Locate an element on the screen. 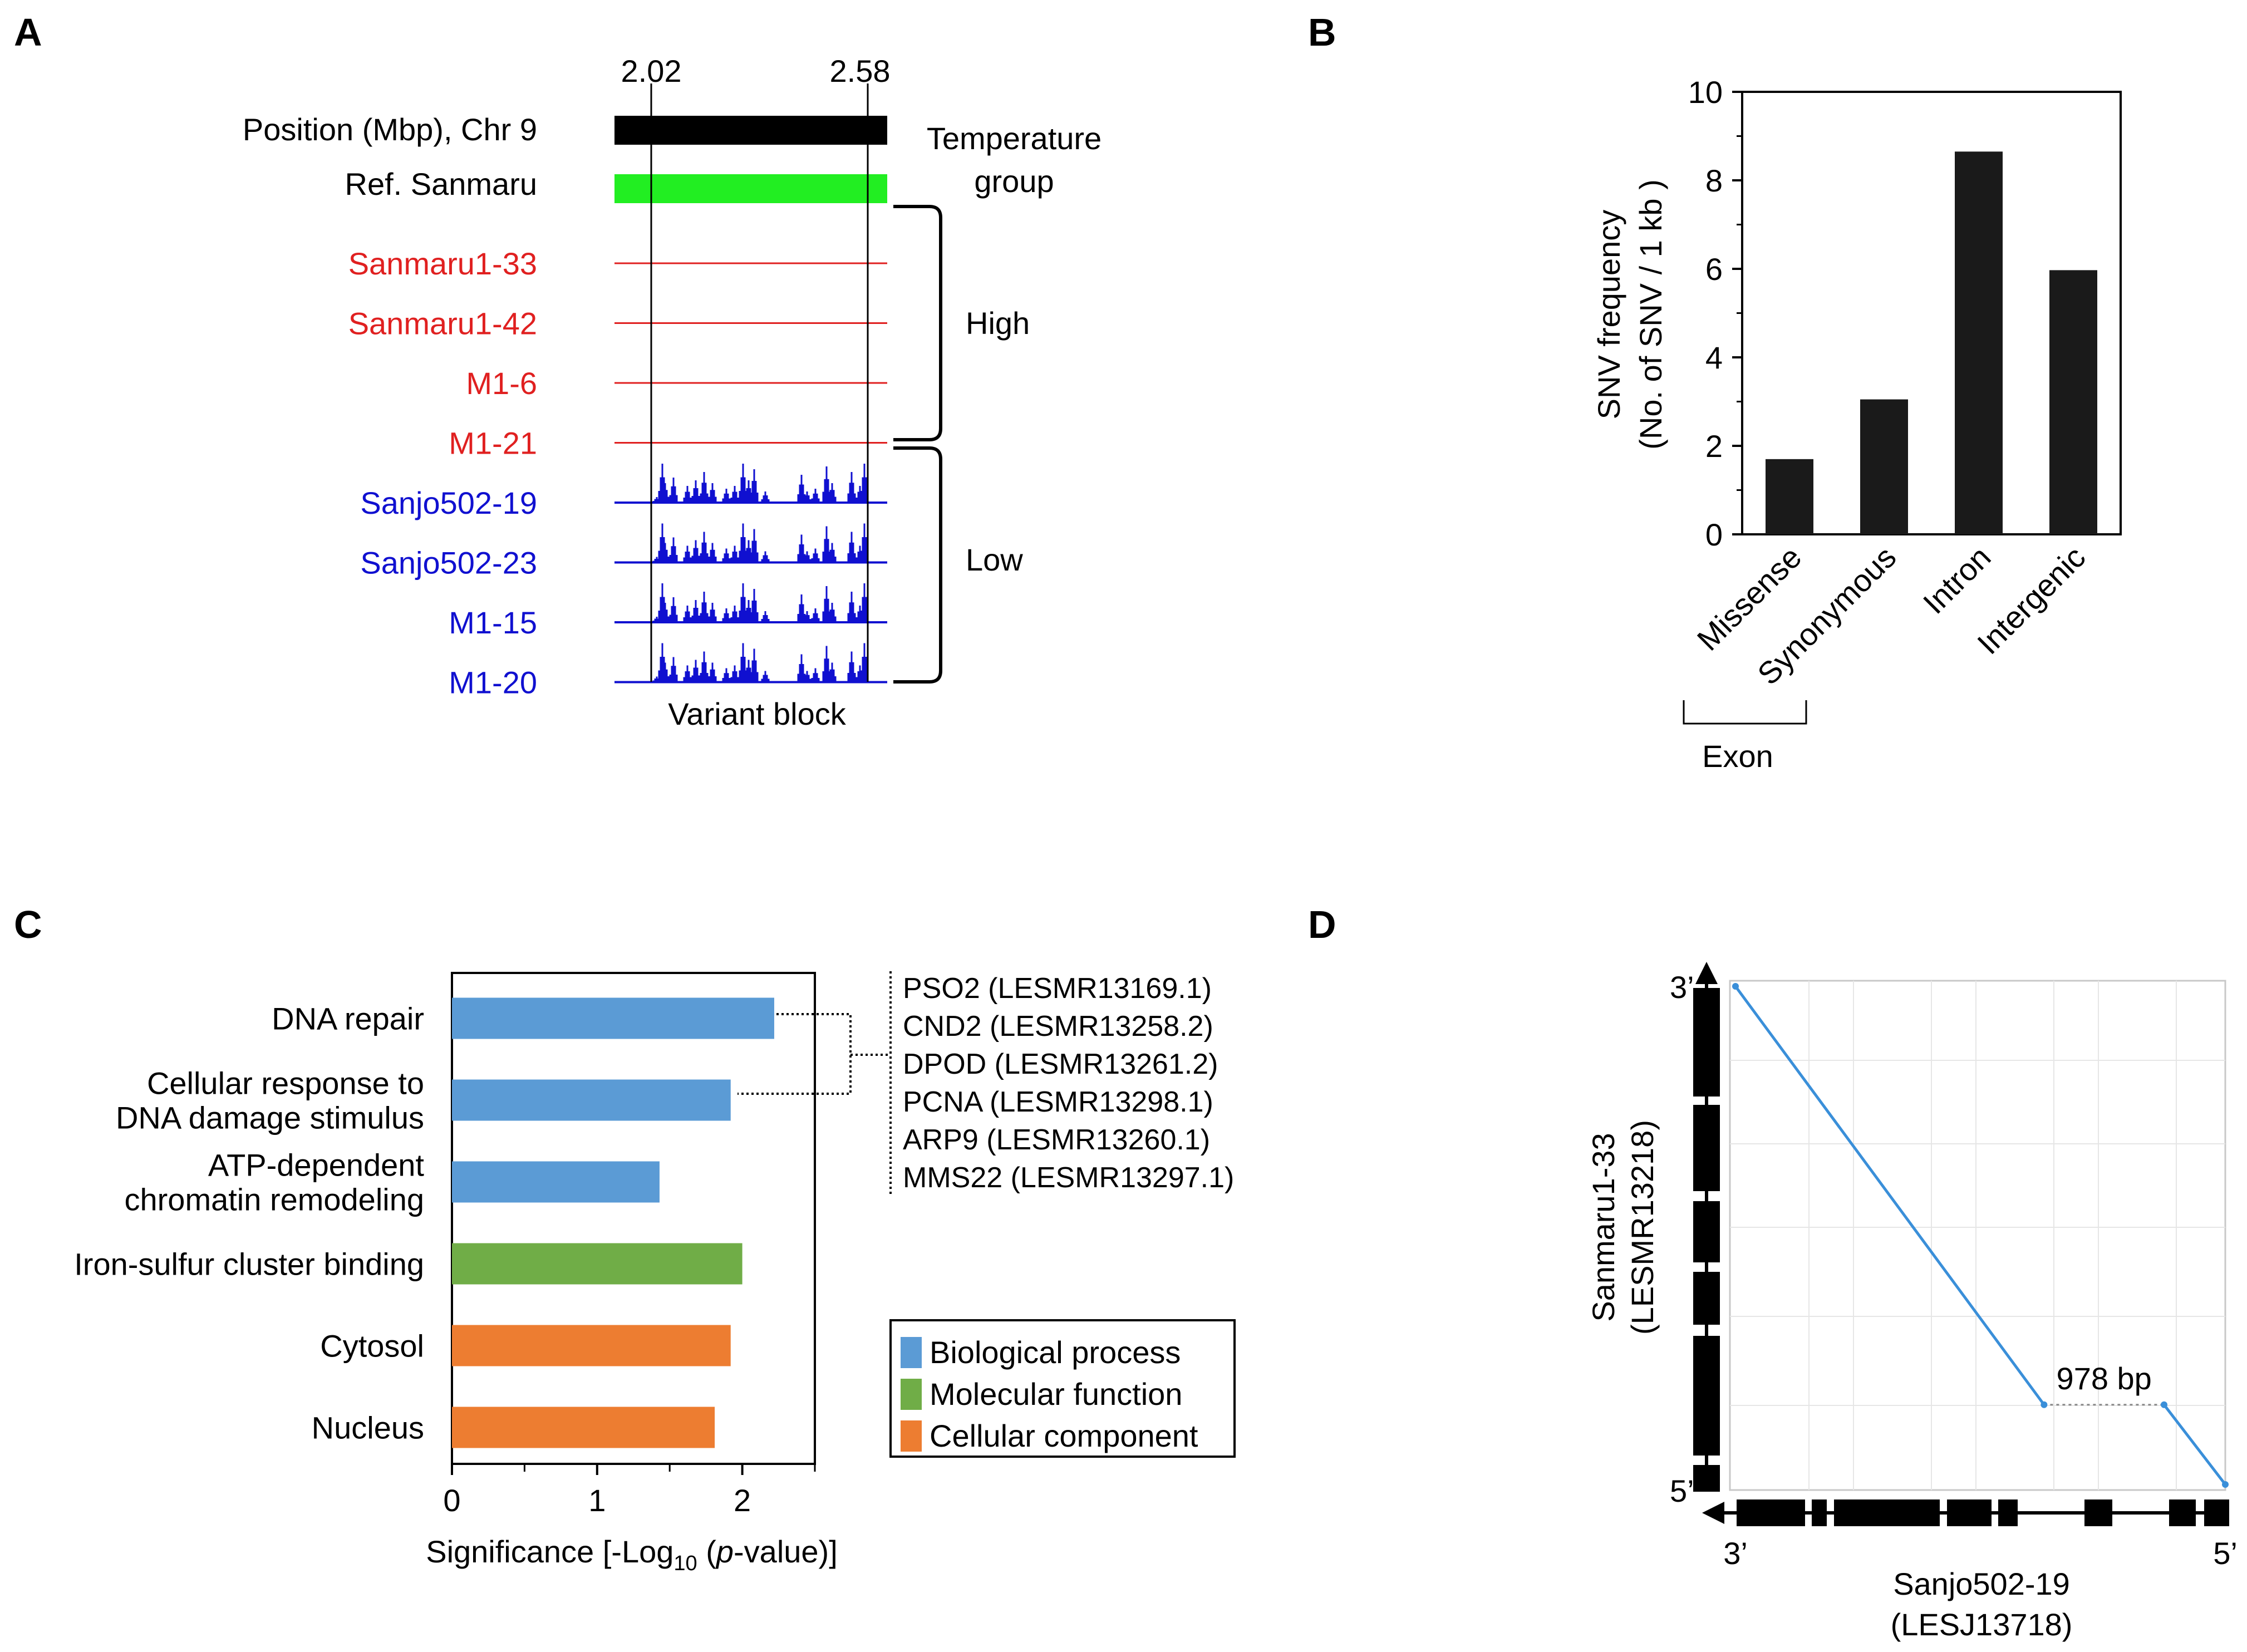 This screenshot has height=1652, width=2247. low-group-bracket is located at coordinates (917, 565).